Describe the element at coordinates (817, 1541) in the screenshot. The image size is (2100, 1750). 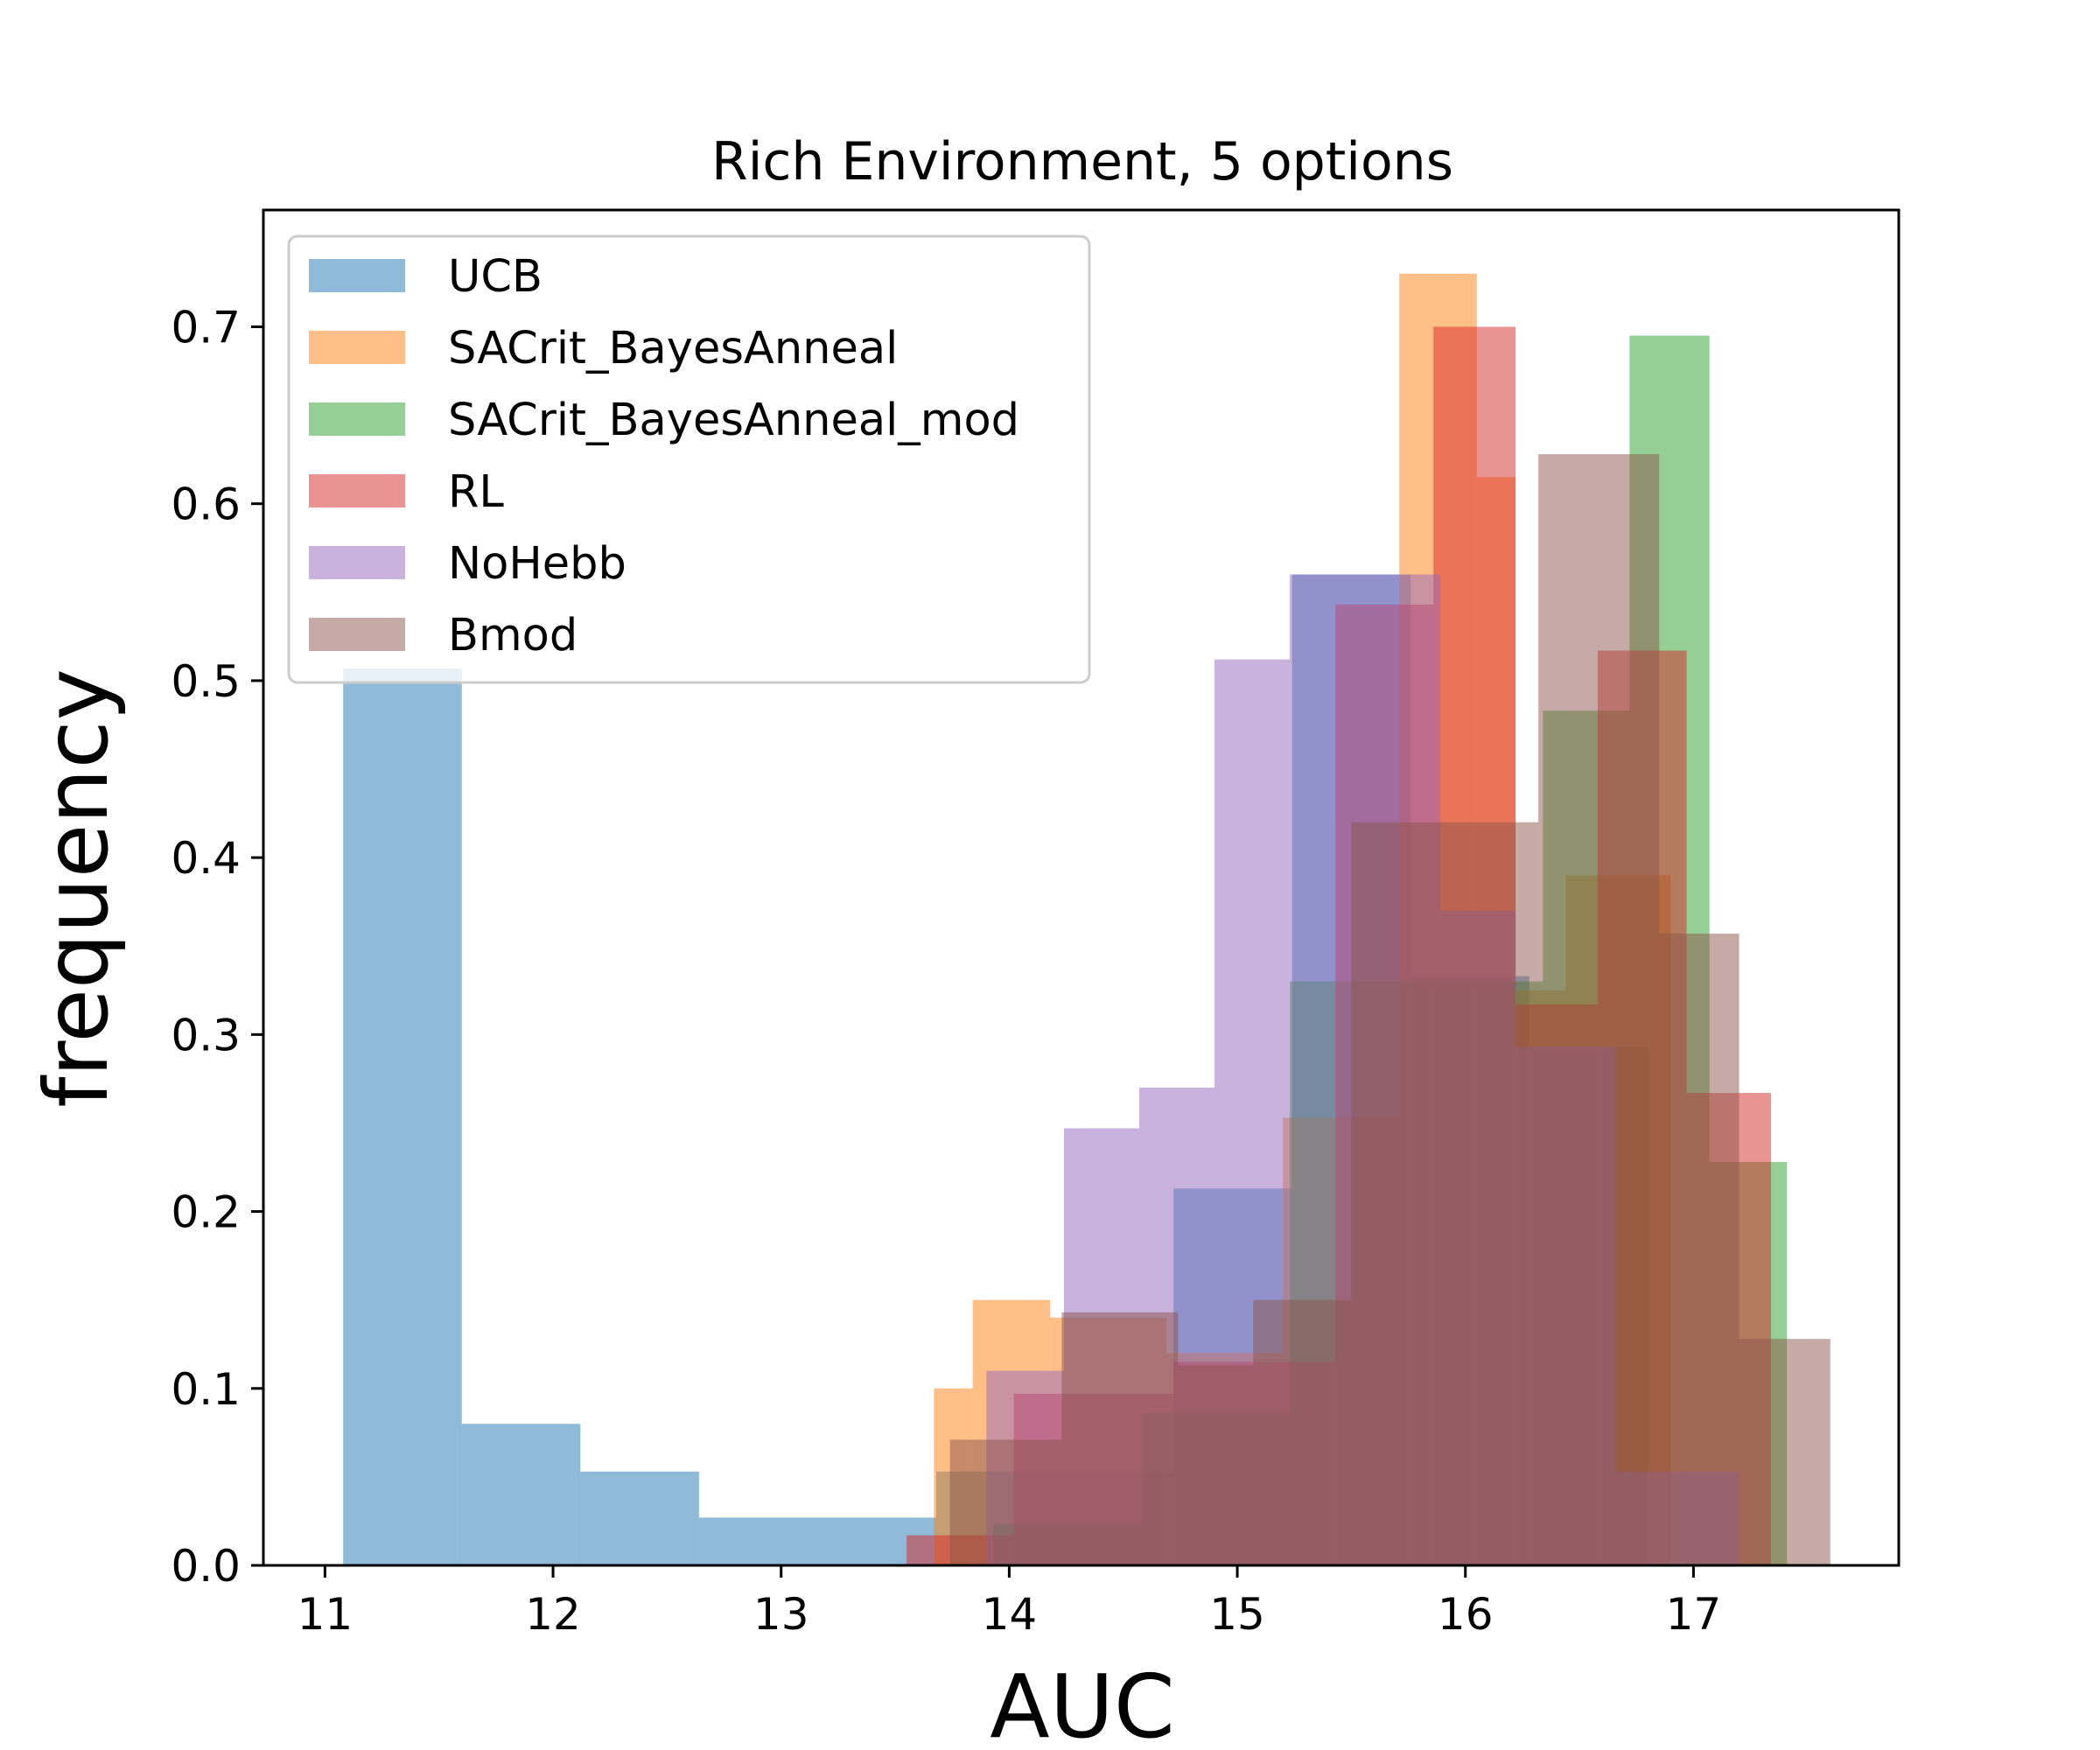
I see `histogram-bar-s1-b4` at that location.